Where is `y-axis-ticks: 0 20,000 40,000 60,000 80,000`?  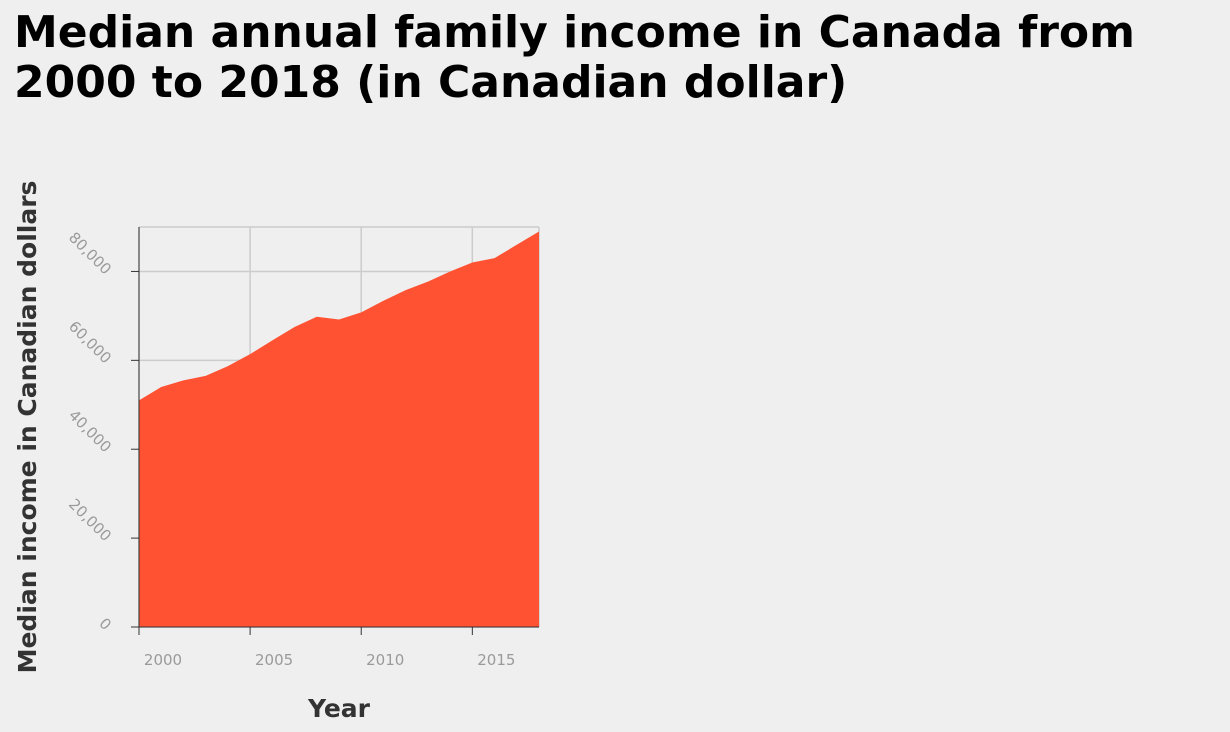
y-axis-ticks: 0 20,000 40,000 60,000 80,000 is located at coordinates (102, 431).